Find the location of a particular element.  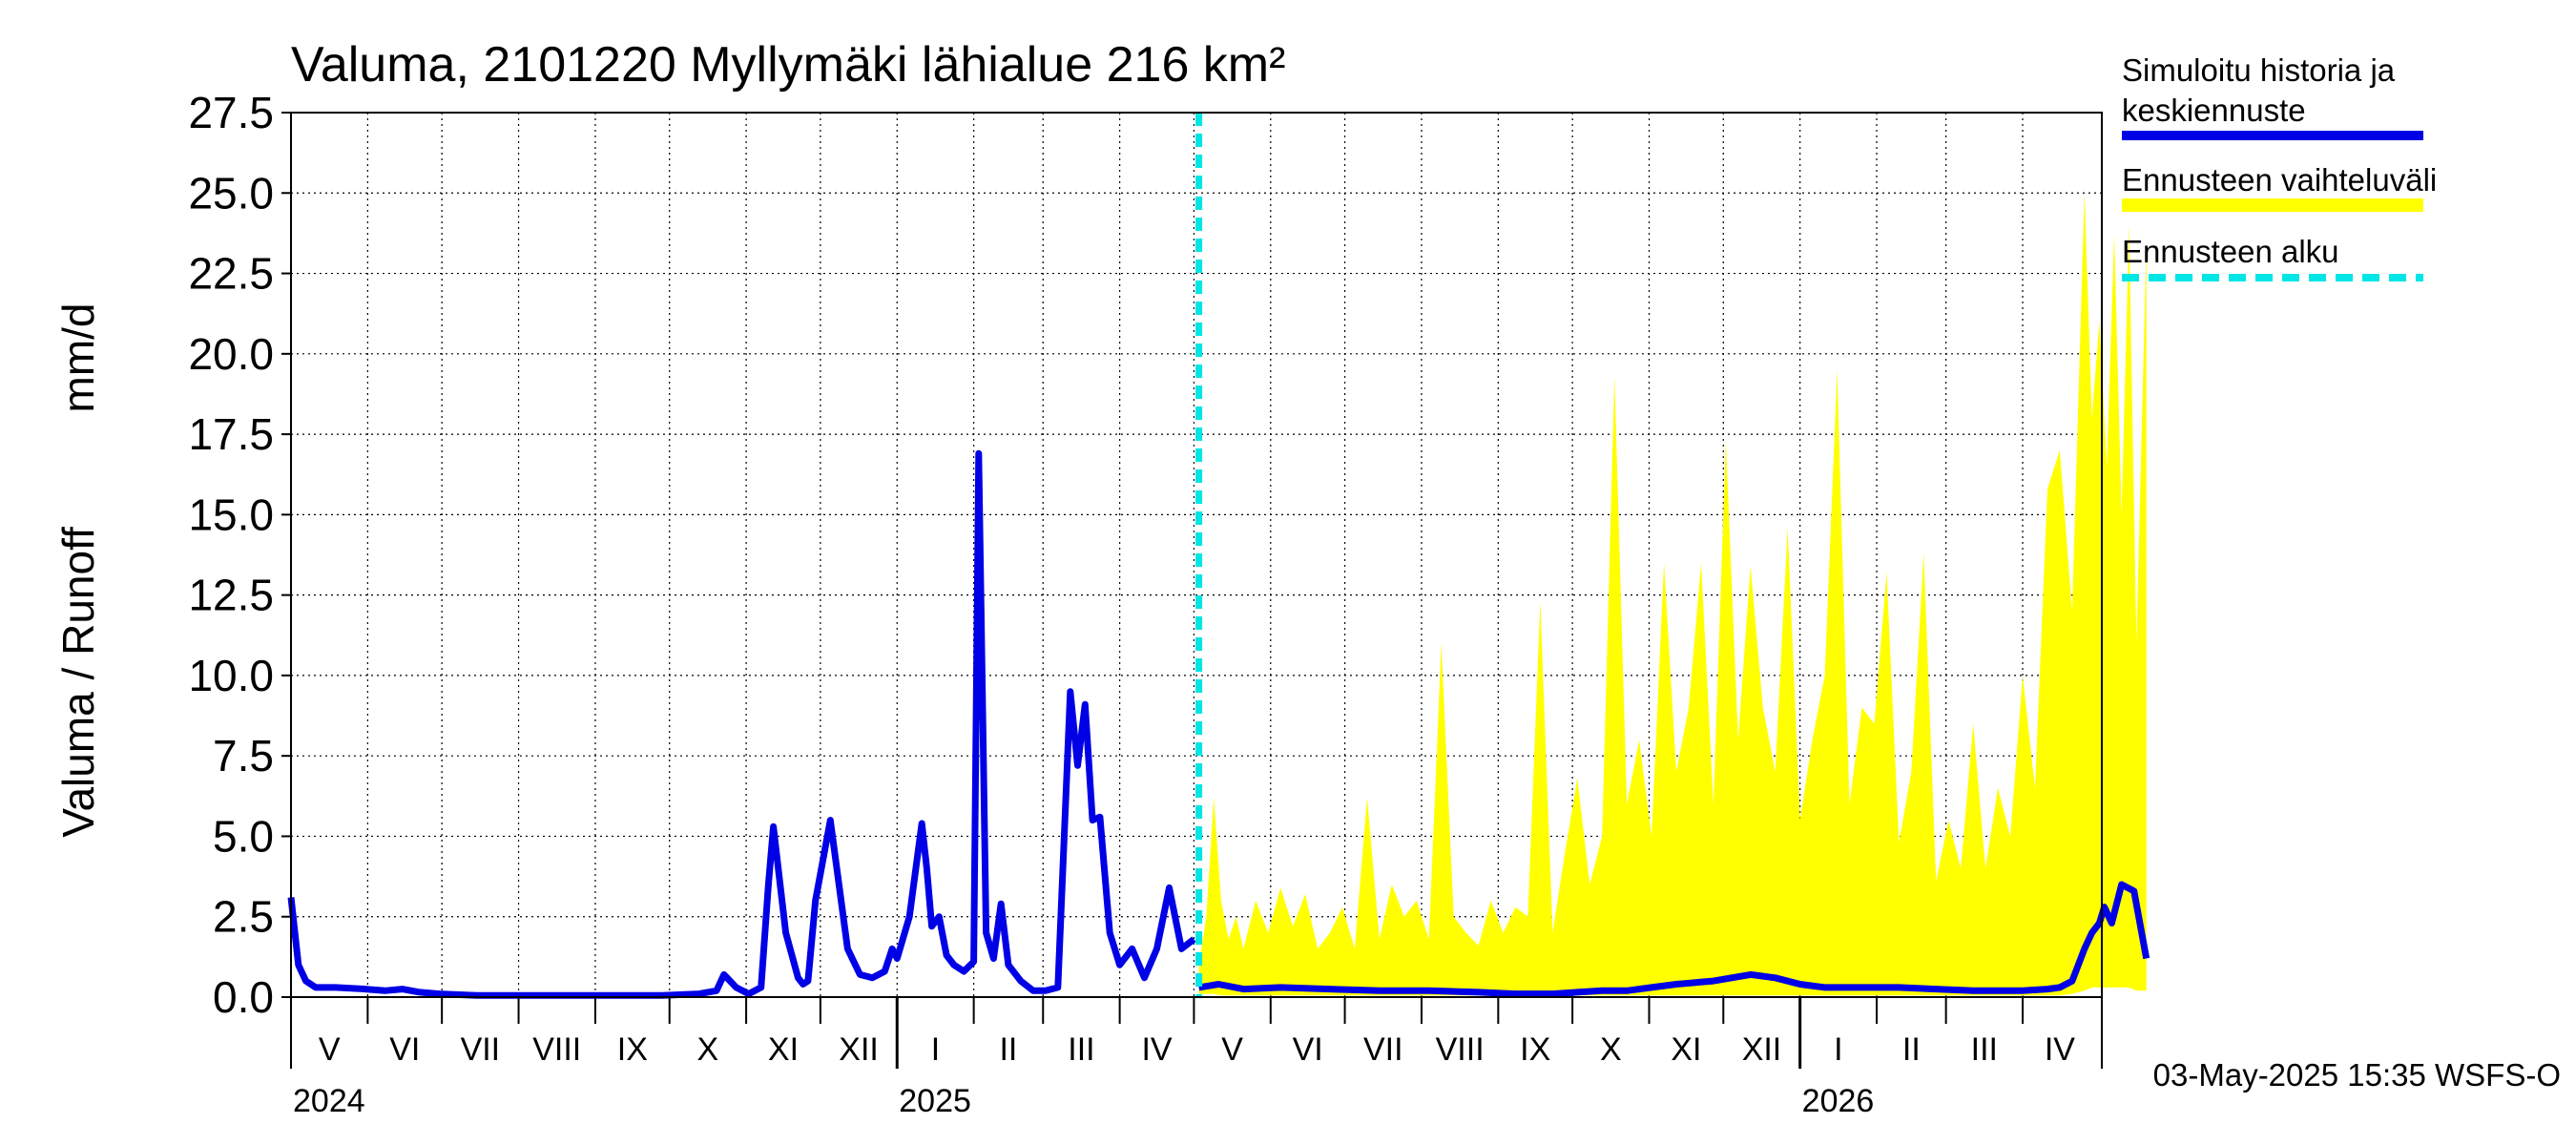

y-tick-label: 27.5 is located at coordinates (231, 113).